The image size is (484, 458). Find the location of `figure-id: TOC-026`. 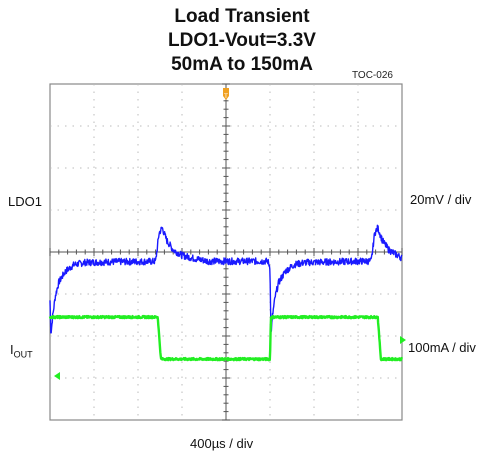

figure-id: TOC-026 is located at coordinates (372, 75).